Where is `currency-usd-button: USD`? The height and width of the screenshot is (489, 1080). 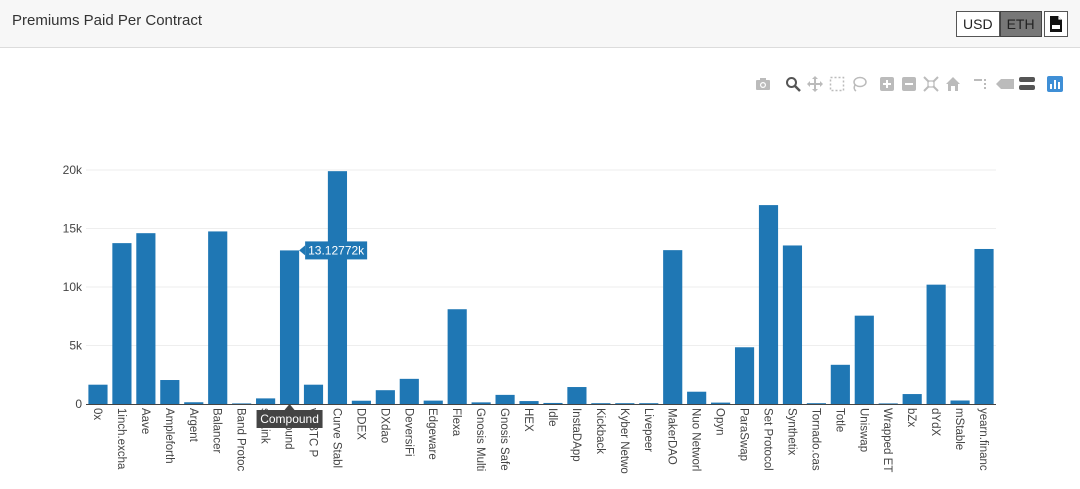 currency-usd-button: USD is located at coordinates (978, 24).